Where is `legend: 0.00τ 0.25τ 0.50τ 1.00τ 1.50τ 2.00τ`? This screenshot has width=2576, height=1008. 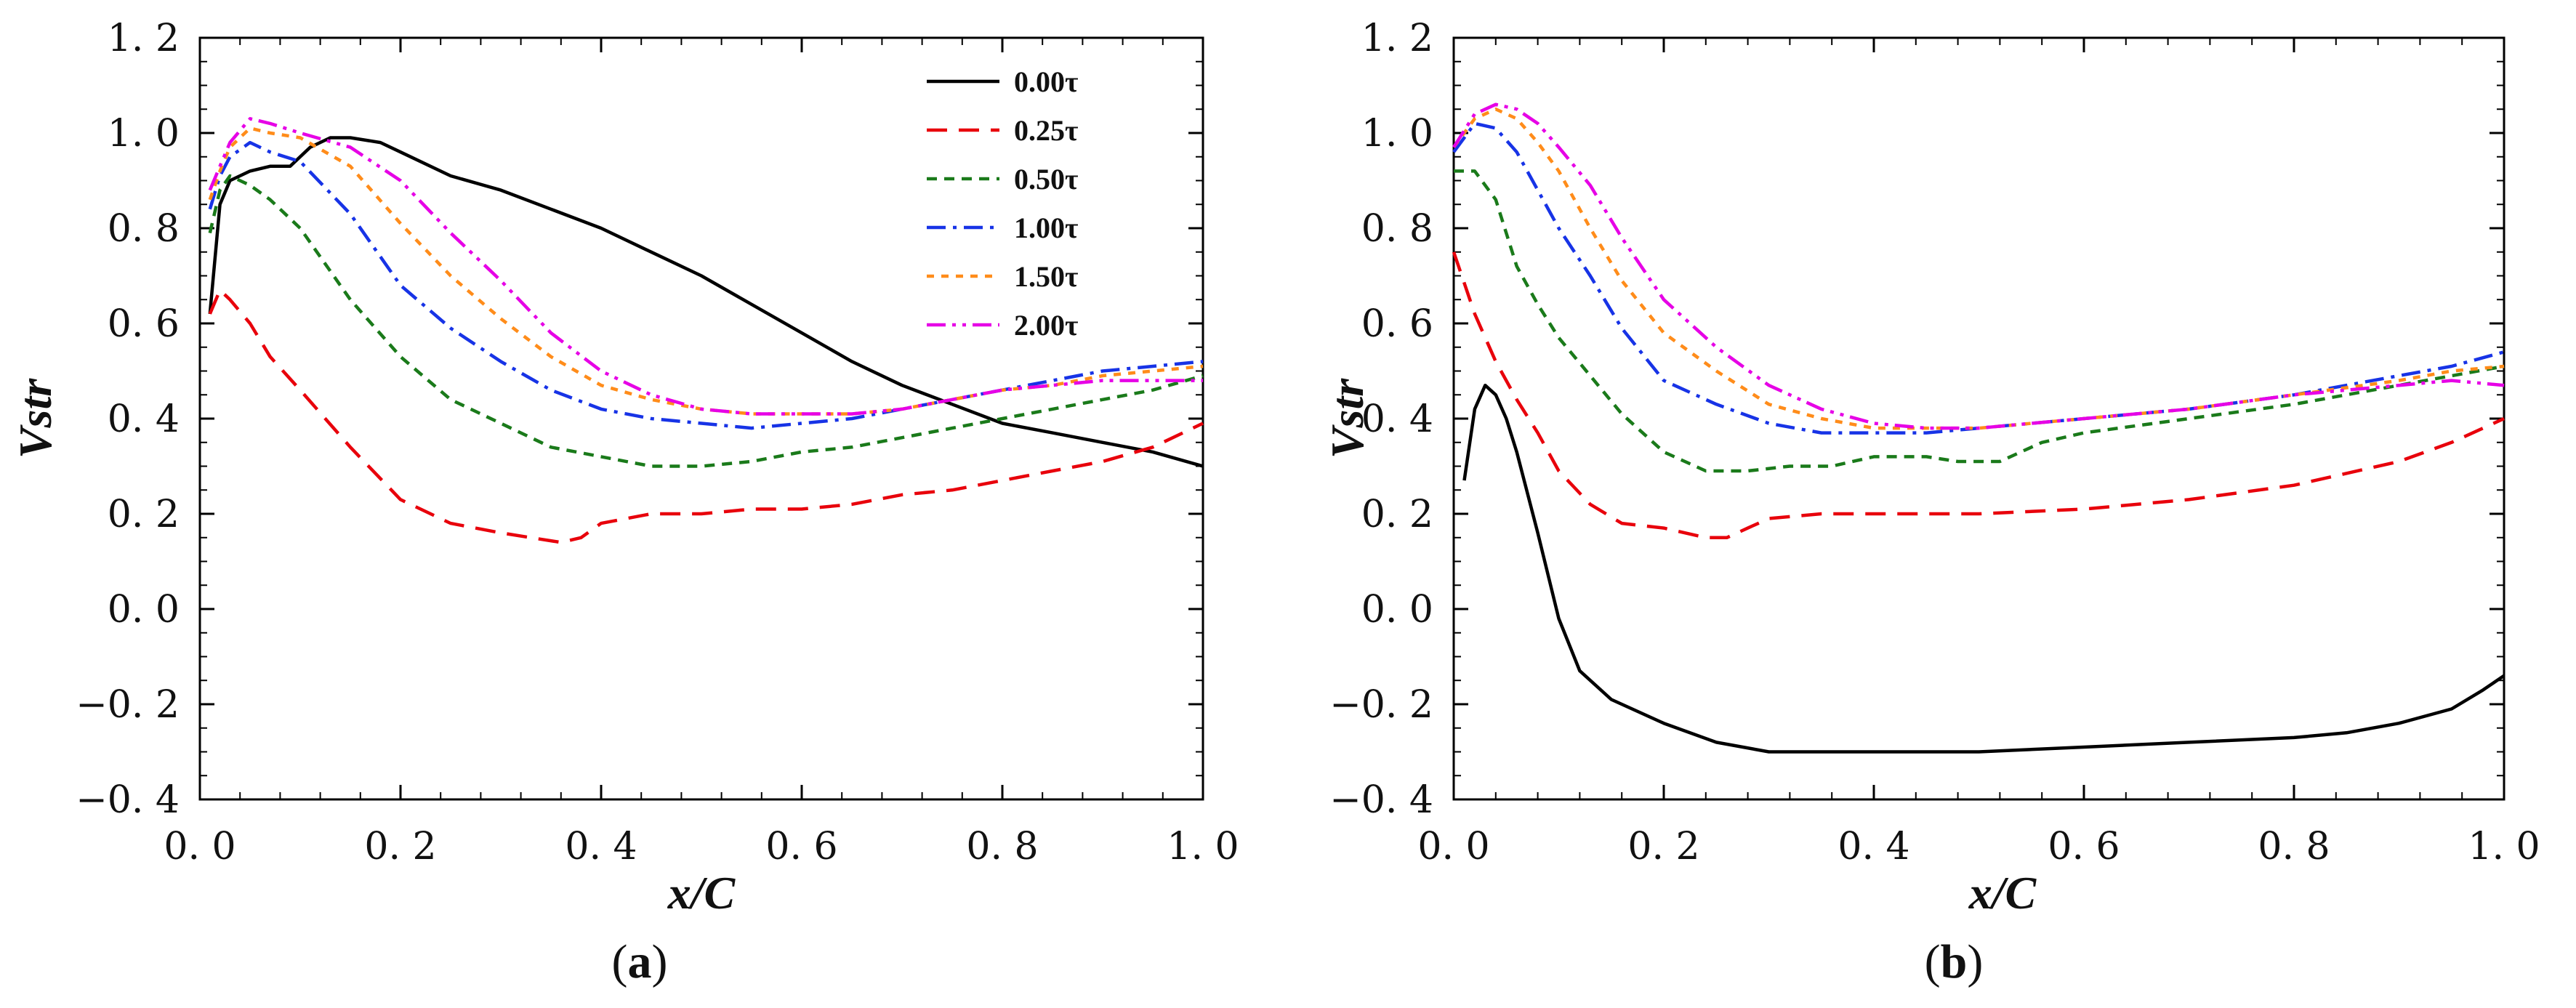 legend: 0.00τ 0.25τ 0.50τ 1.00τ 1.50τ 2.00τ is located at coordinates (1002, 203).